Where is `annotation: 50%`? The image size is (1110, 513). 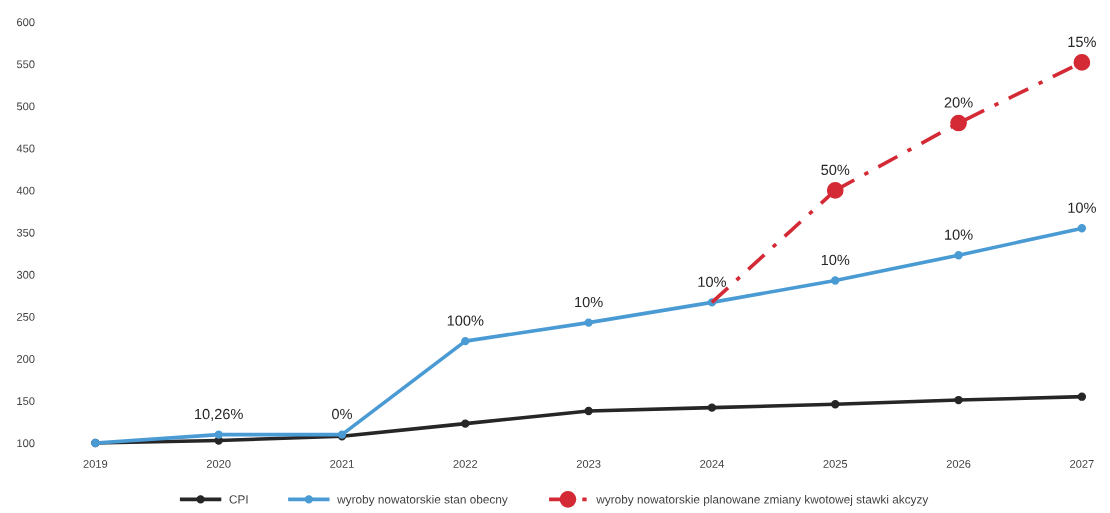 annotation: 50% is located at coordinates (835, 170).